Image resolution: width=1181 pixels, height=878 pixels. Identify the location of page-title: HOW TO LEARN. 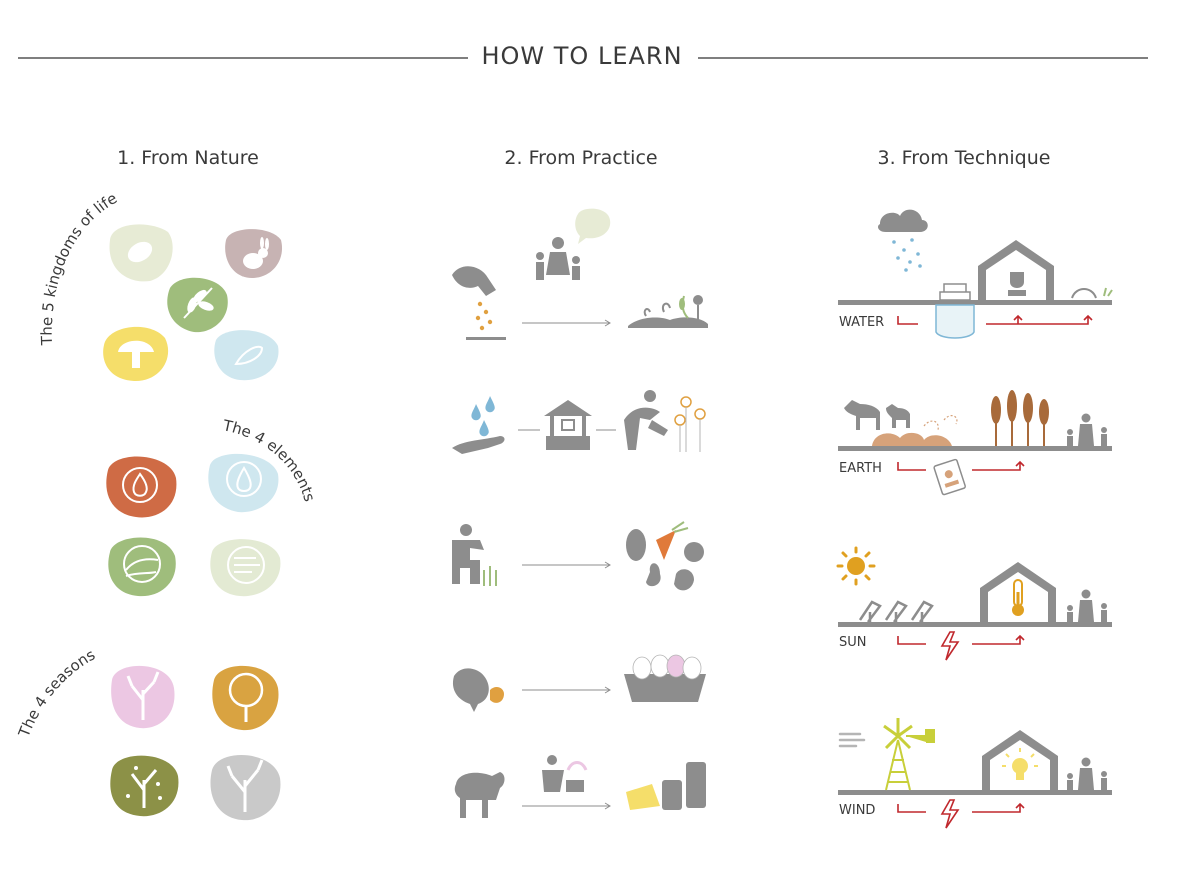
(581, 56).